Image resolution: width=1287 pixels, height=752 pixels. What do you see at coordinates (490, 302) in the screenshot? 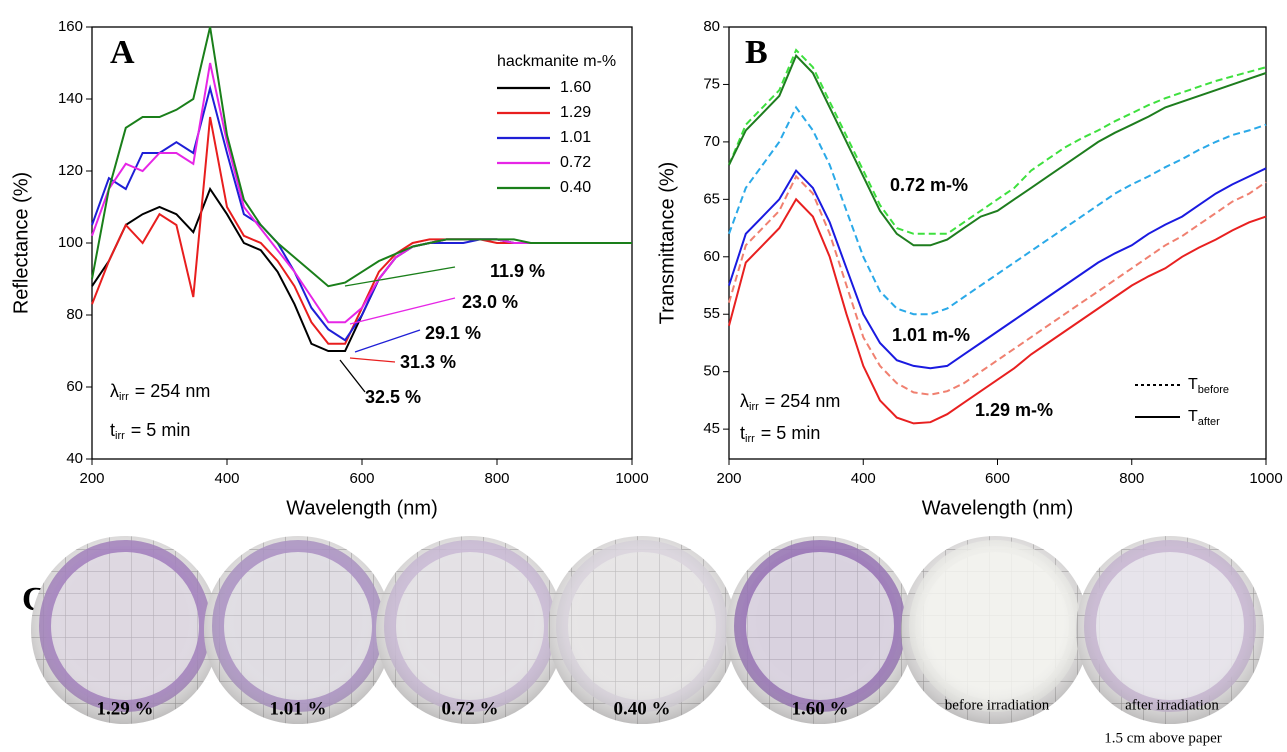
I see `annotation: 23.0 %` at bounding box center [490, 302].